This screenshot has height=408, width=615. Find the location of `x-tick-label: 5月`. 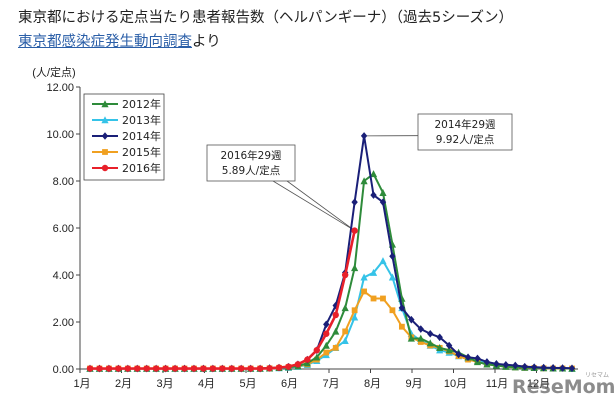

x-tick-label: 5月 is located at coordinates (247, 384).